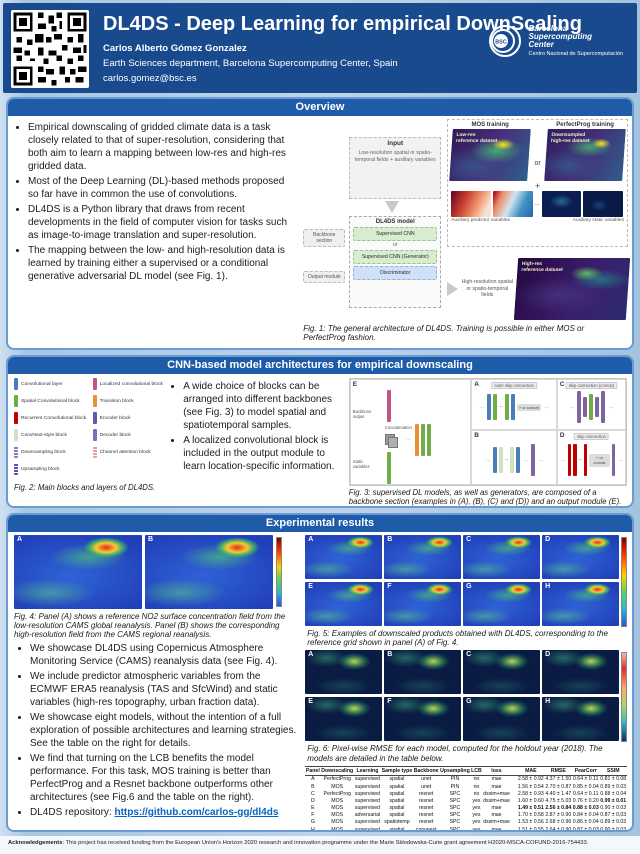  I want to click on panel-letter: C, so click(469, 539).